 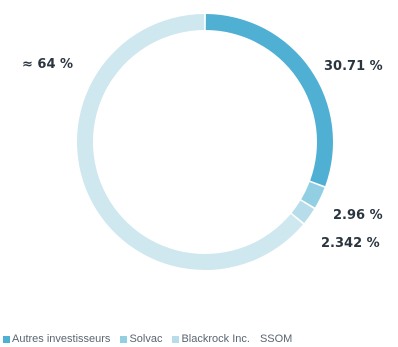 What do you see at coordinates (313, 195) in the screenshot?
I see `donut-slice-solvac` at bounding box center [313, 195].